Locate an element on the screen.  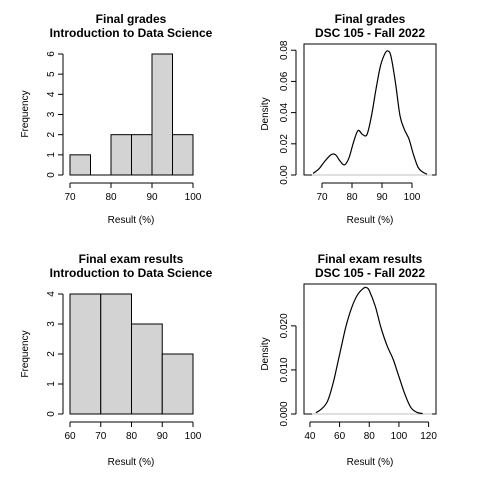
x-tick-label: 40 is located at coordinates (310, 436).